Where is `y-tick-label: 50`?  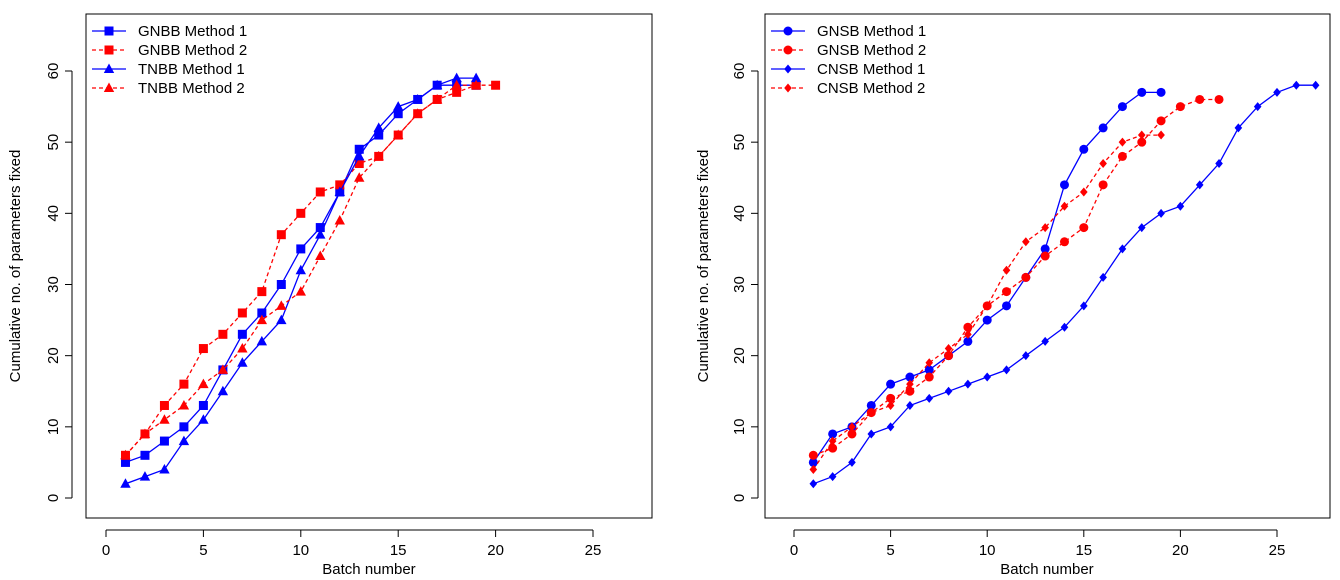
y-tick-label: 50 is located at coordinates (739, 142).